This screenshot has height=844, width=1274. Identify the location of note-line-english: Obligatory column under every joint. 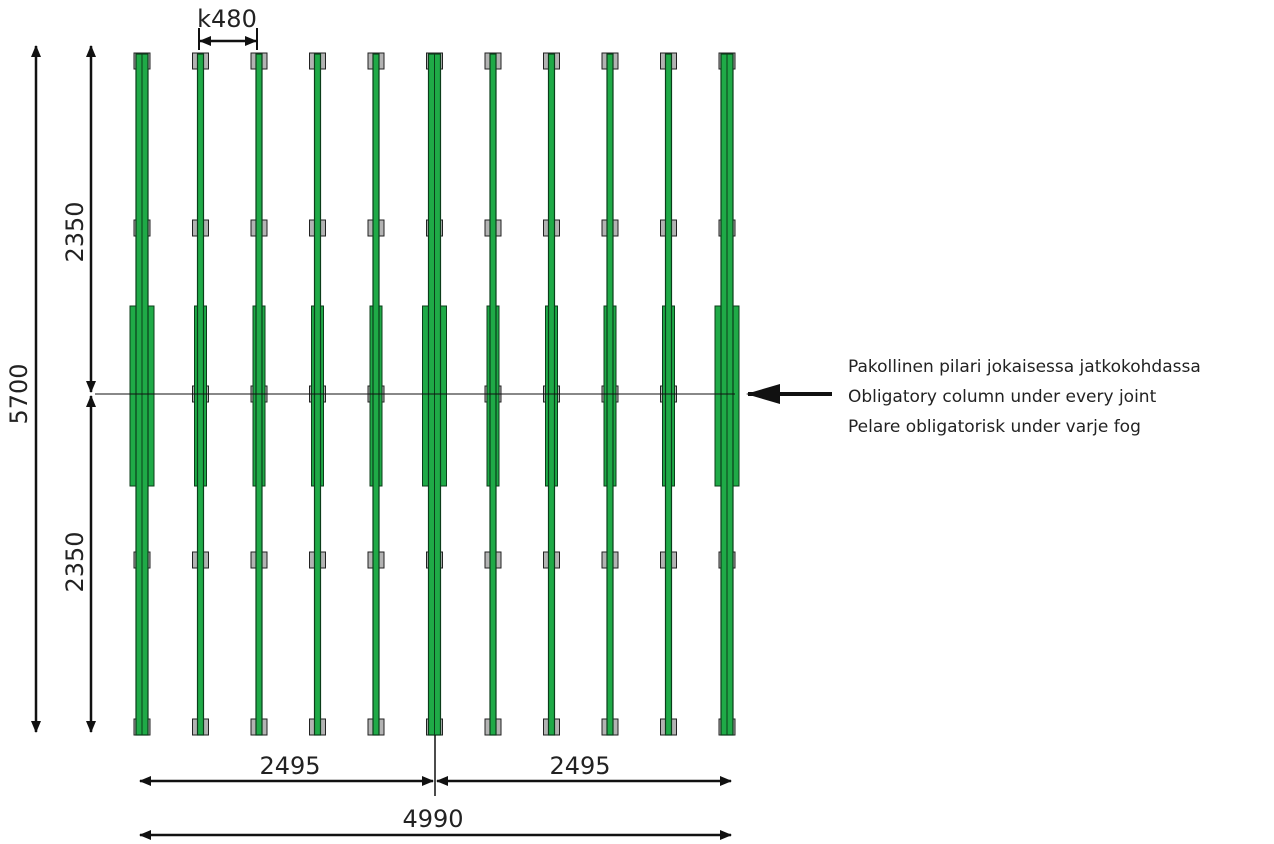
(1002, 397).